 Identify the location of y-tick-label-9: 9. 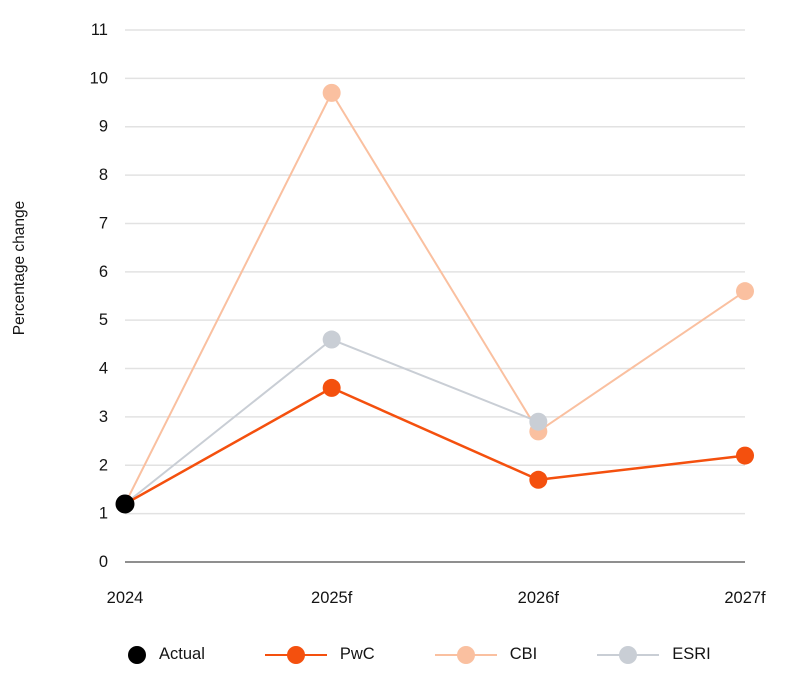
(103, 127).